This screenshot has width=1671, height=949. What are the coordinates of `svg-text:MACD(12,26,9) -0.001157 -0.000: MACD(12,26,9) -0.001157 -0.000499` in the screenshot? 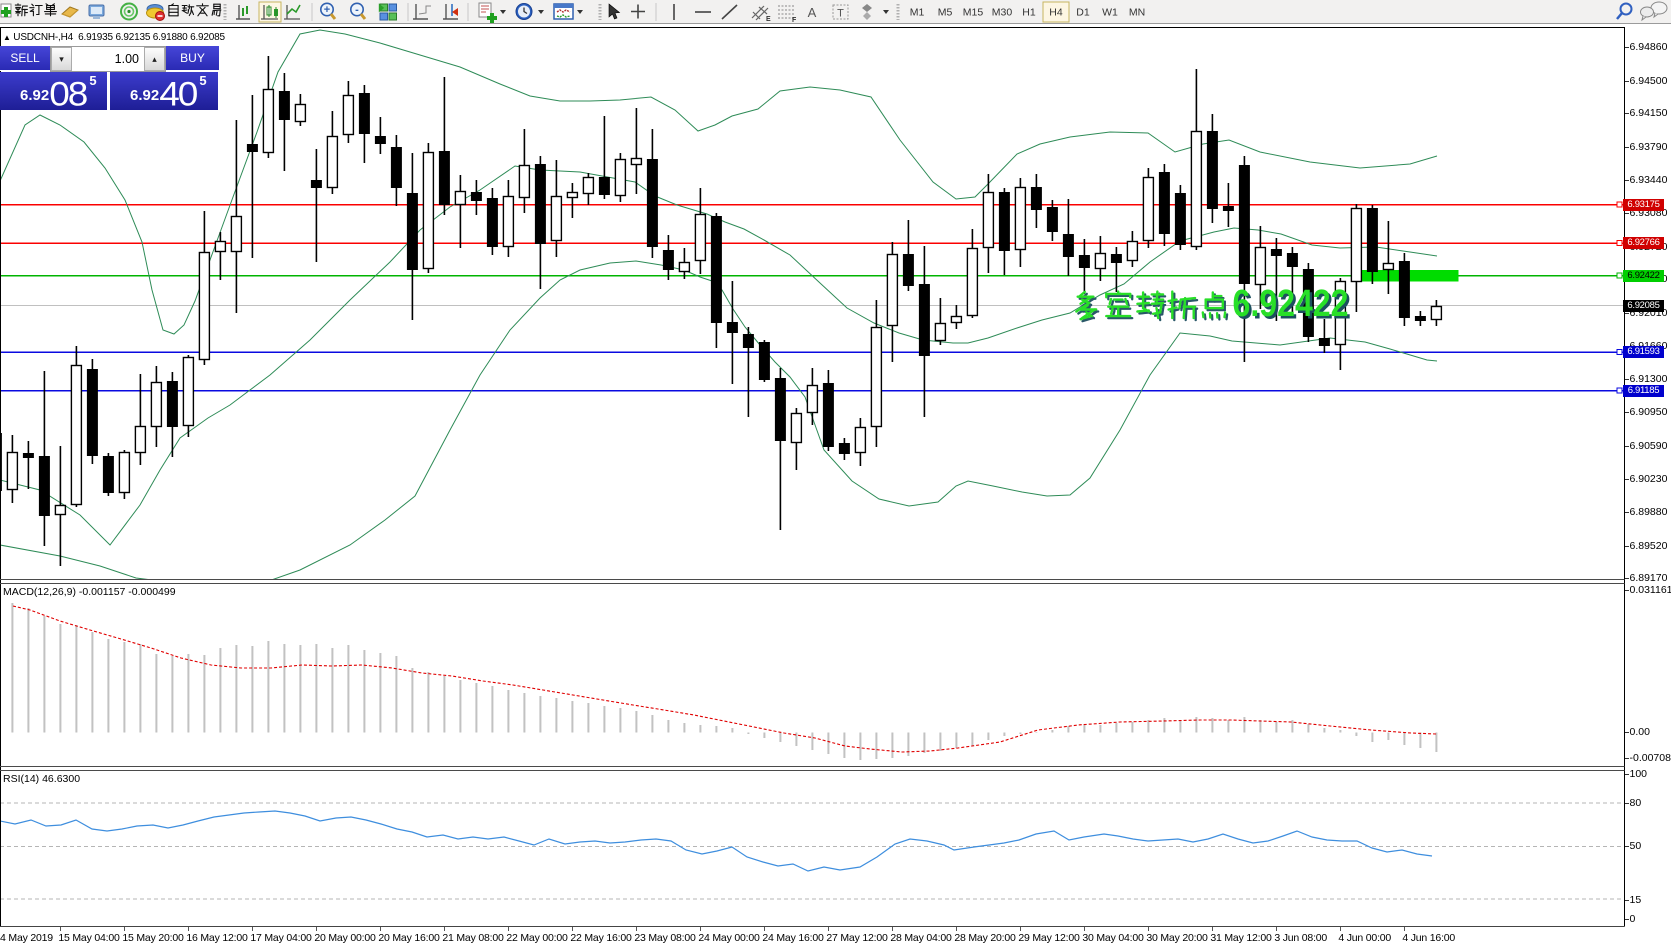 It's located at (89, 592).